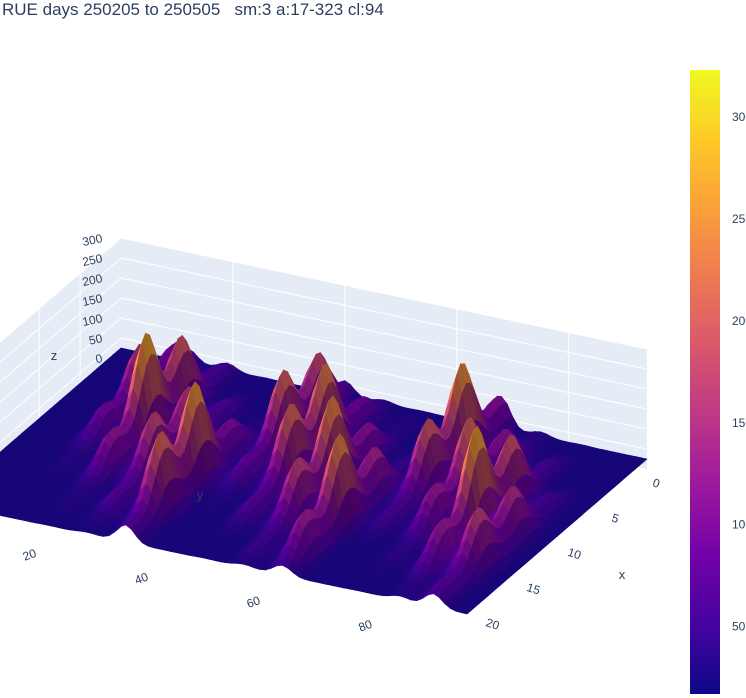  I want to click on x-tick-label: 10, so click(574, 554).